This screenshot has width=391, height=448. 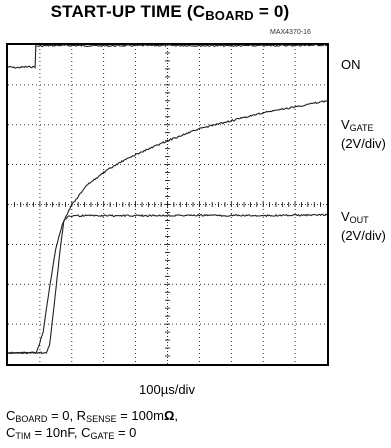 What do you see at coordinates (60, 432) in the screenshot?
I see `condition-text: = 10nF, C` at bounding box center [60, 432].